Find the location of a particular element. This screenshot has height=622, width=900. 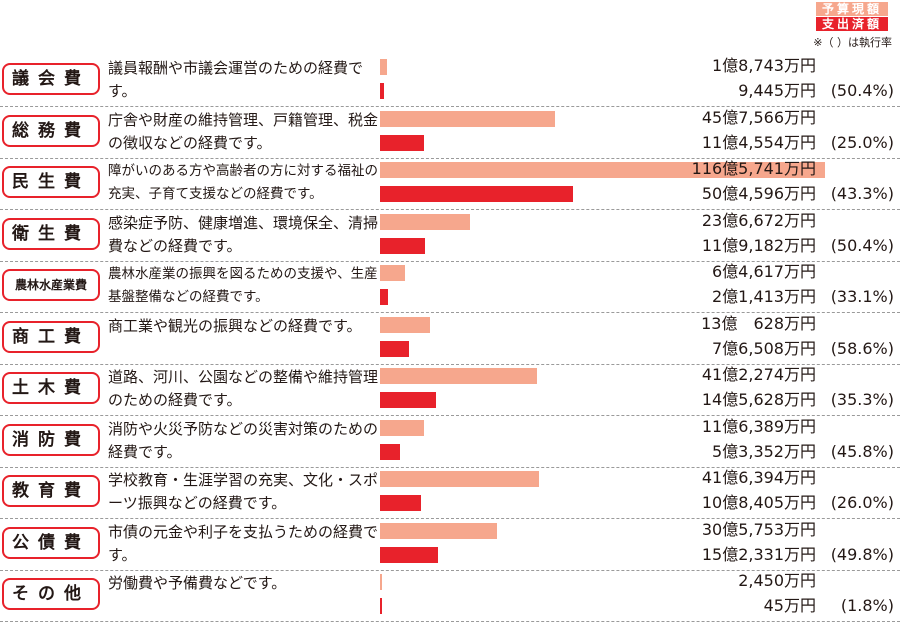

category-description: 商工業や観光の振興などの経費です。 is located at coordinates (235, 325).